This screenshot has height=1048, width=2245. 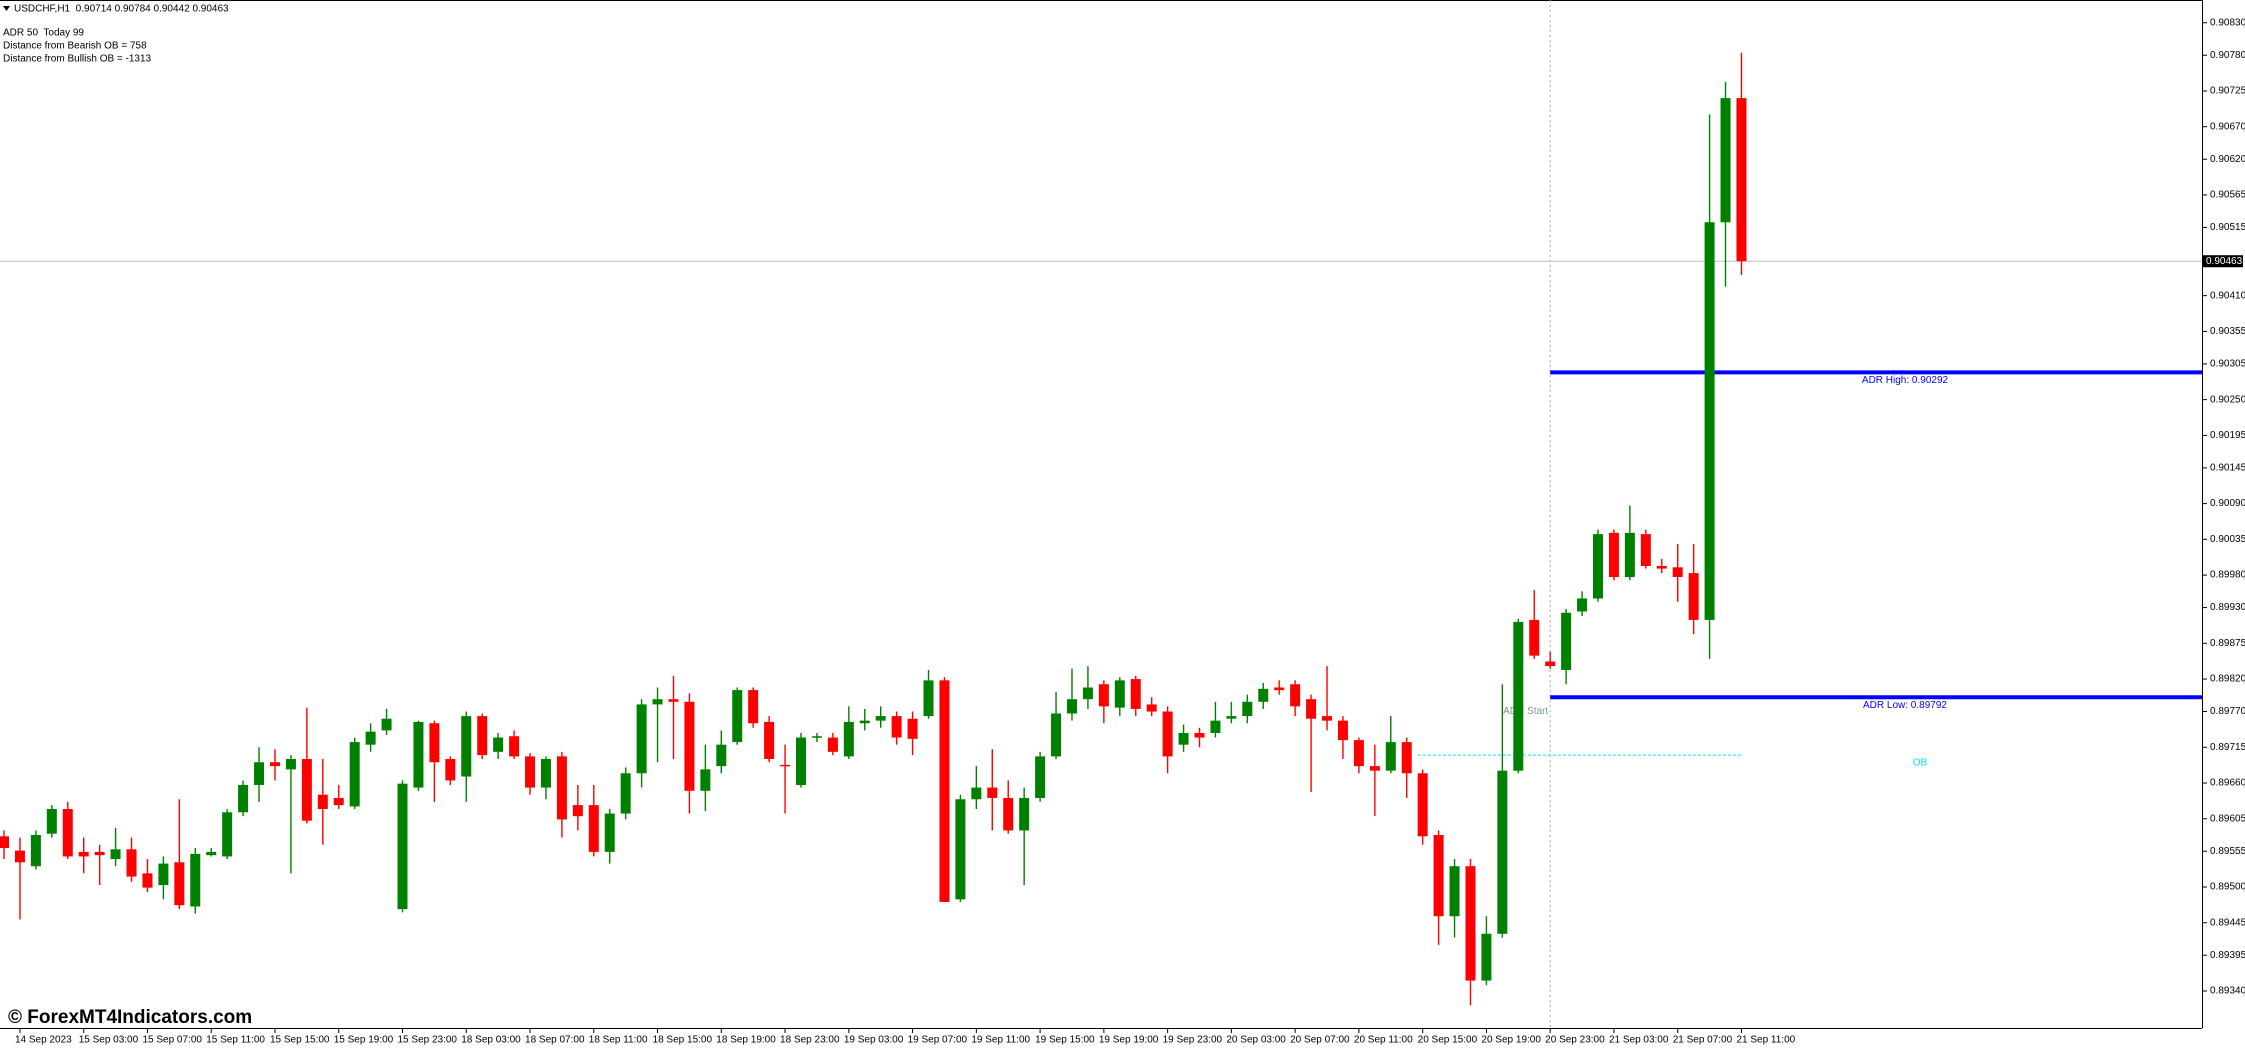 I want to click on y-tick-label: 0.90250, so click(x=2227, y=399).